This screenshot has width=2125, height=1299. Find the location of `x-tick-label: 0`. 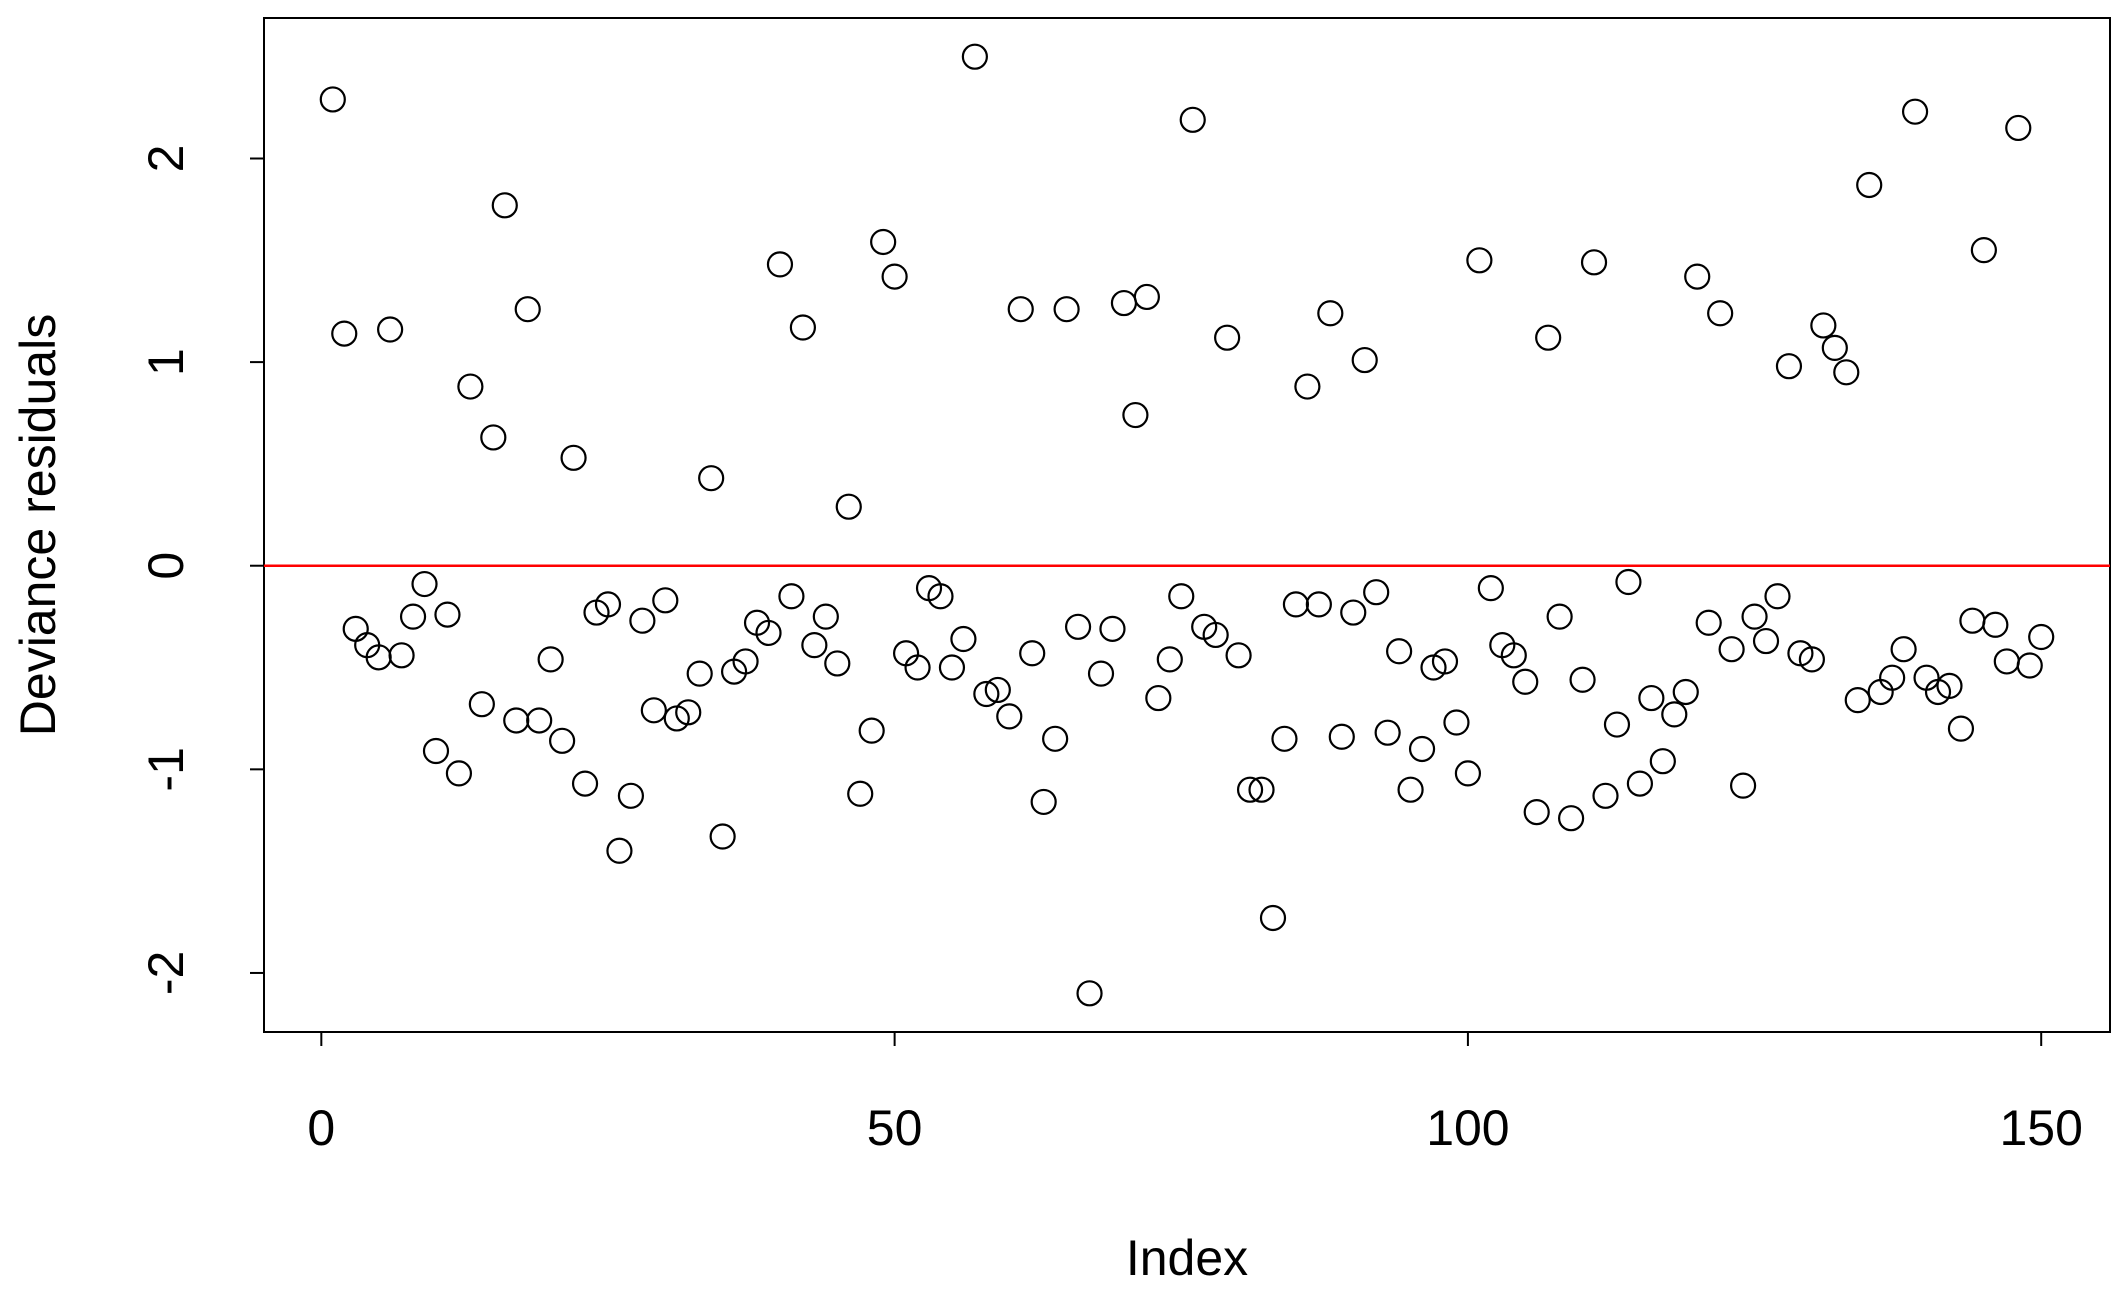

x-tick-label: 0 is located at coordinates (321, 1128).